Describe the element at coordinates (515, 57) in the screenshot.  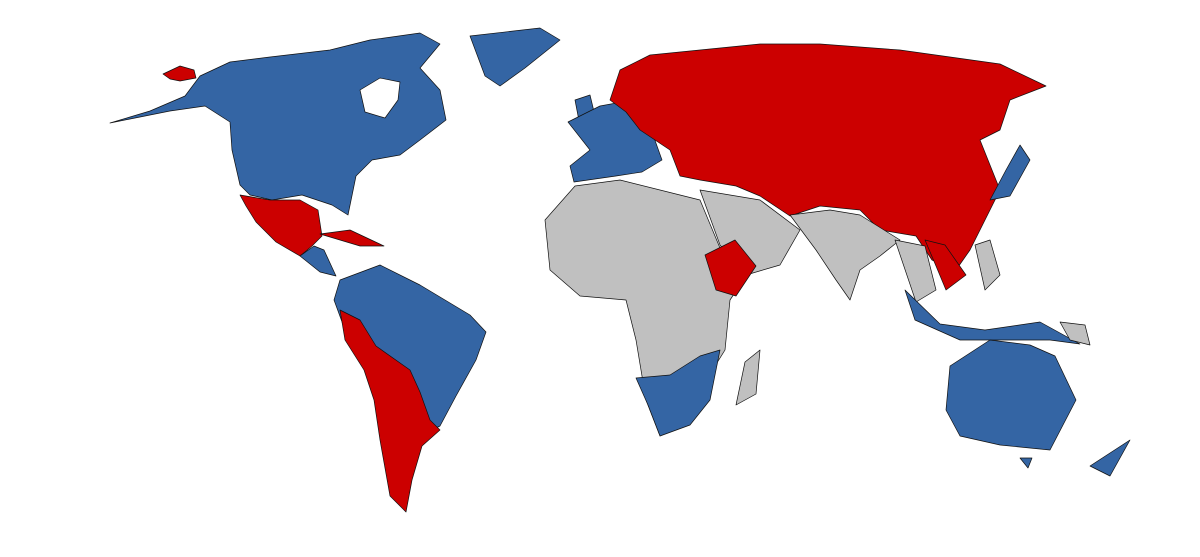
I see `region-greenland` at that location.